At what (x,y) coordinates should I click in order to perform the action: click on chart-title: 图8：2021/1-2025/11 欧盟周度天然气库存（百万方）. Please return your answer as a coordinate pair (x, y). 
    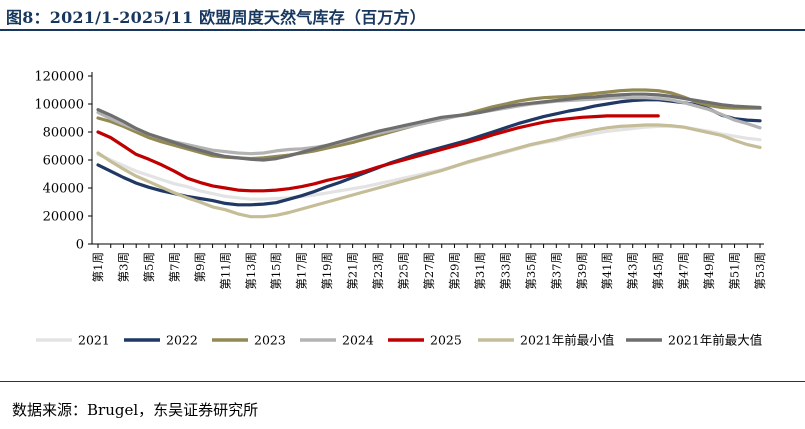
    Looking at the image, I should click on (216, 17).